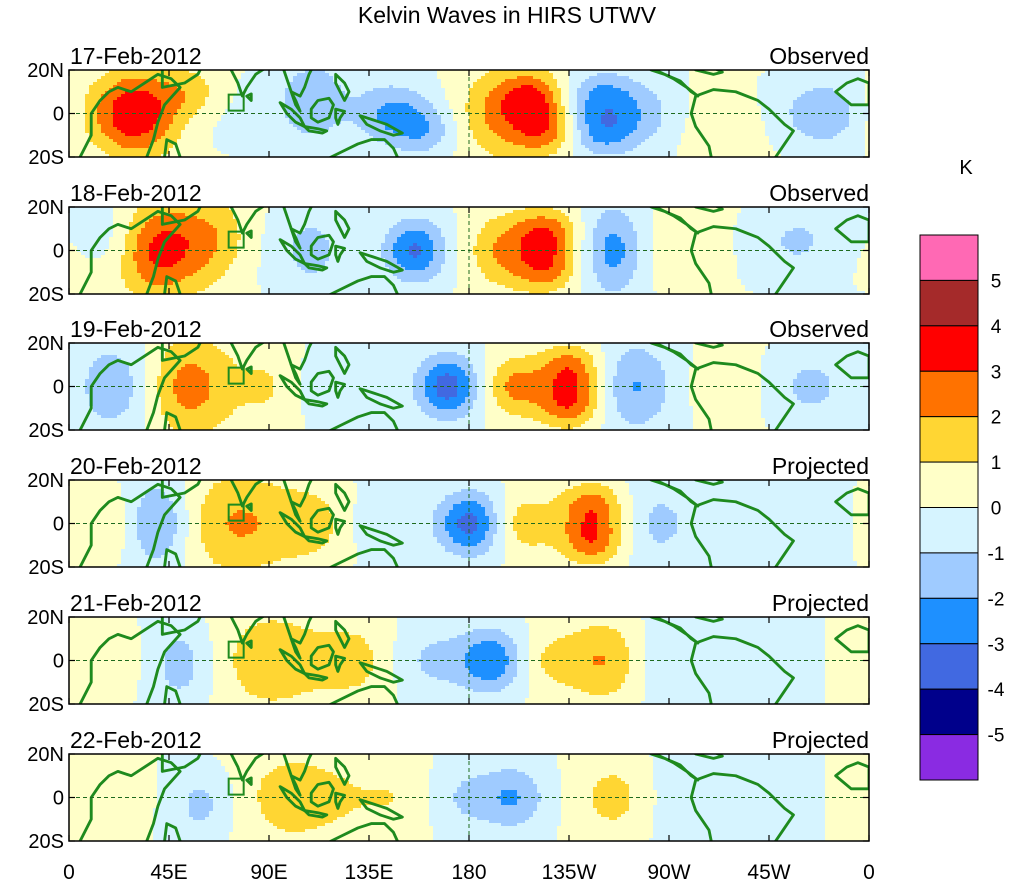 This screenshot has height=887, width=1015. Describe the element at coordinates (996, 327) in the screenshot. I see `colorbar-label: 4` at that location.